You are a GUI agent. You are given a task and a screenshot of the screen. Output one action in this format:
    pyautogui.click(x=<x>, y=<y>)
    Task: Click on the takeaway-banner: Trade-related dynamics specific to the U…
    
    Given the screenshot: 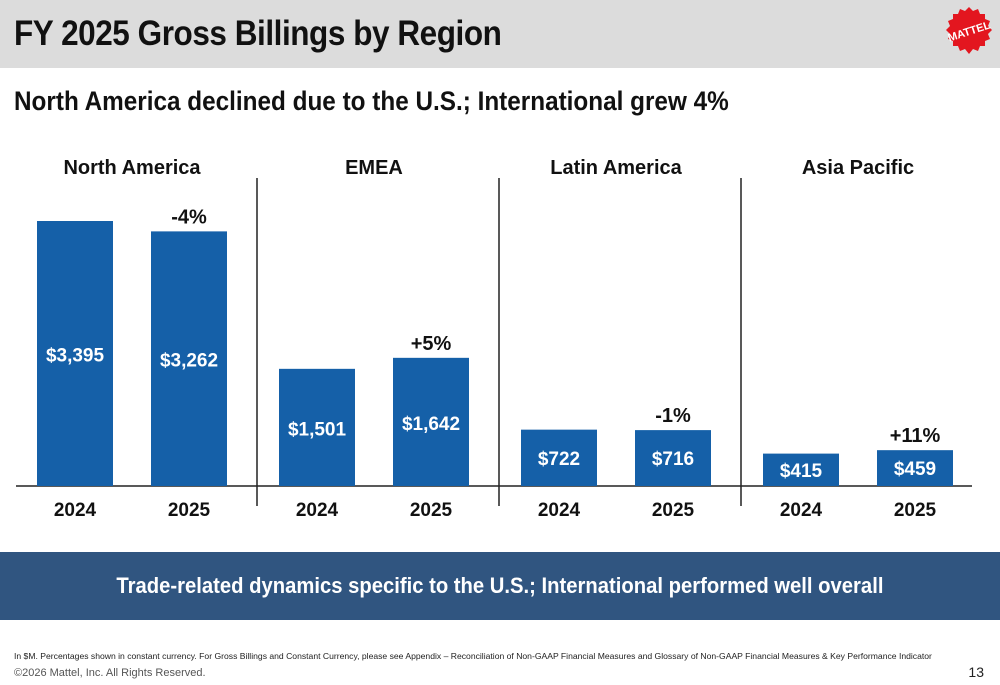 What is the action you would take?
    pyautogui.click(x=500, y=586)
    